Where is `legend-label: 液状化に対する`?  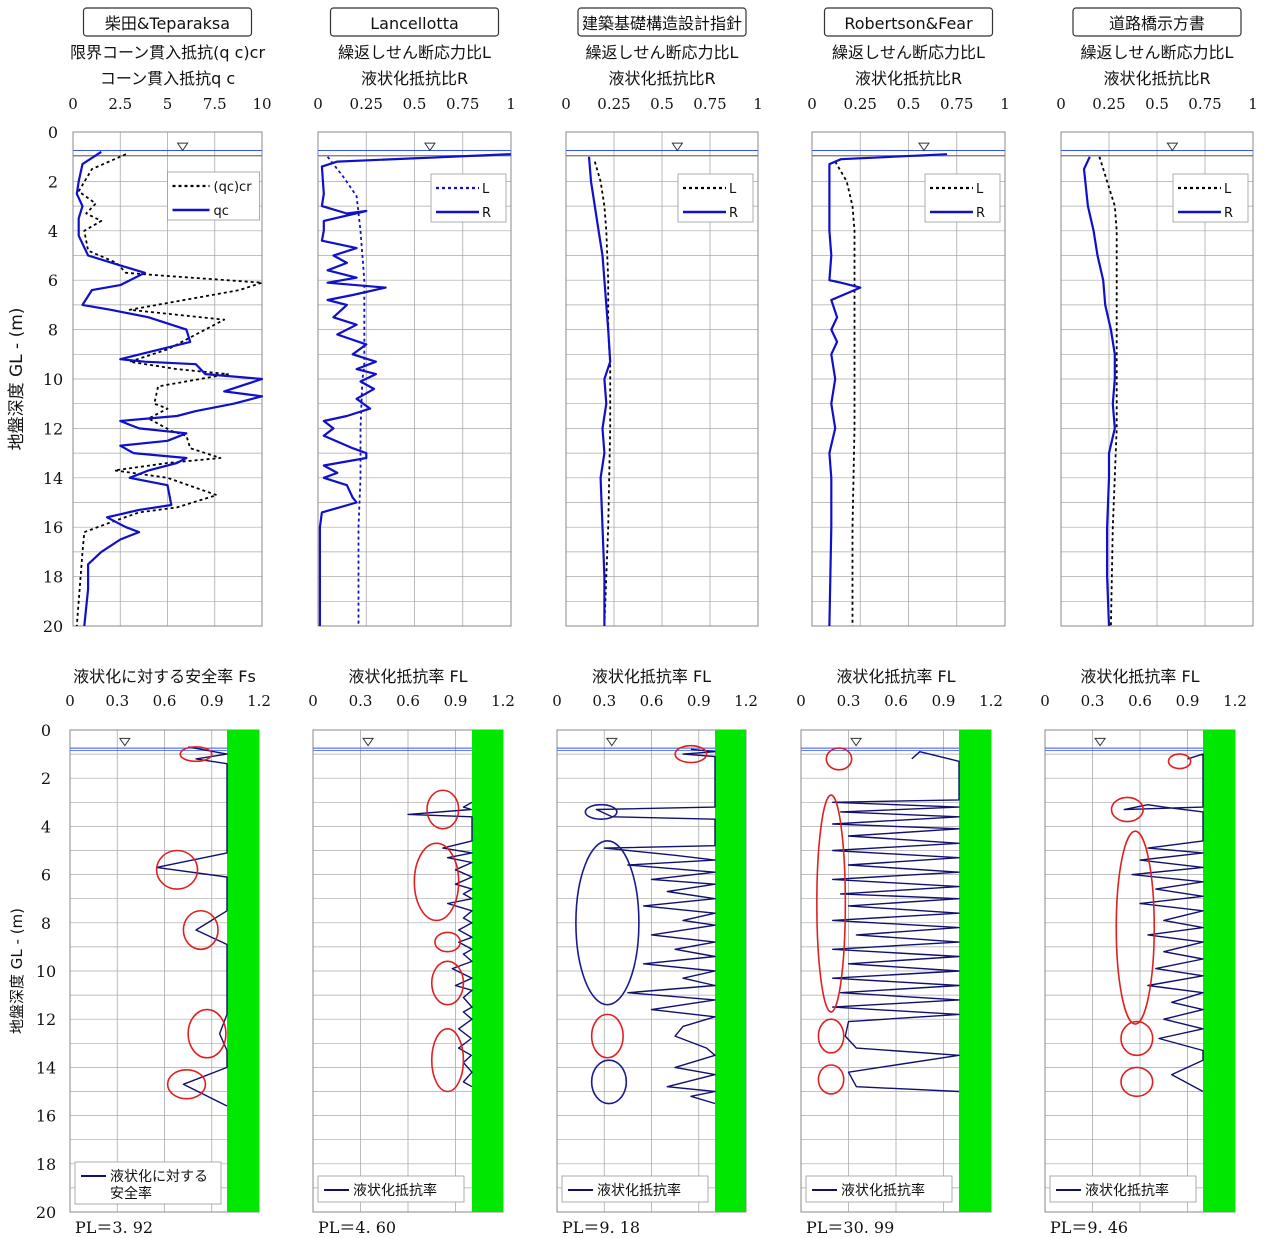
legend-label: 液状化に対する is located at coordinates (159, 1177).